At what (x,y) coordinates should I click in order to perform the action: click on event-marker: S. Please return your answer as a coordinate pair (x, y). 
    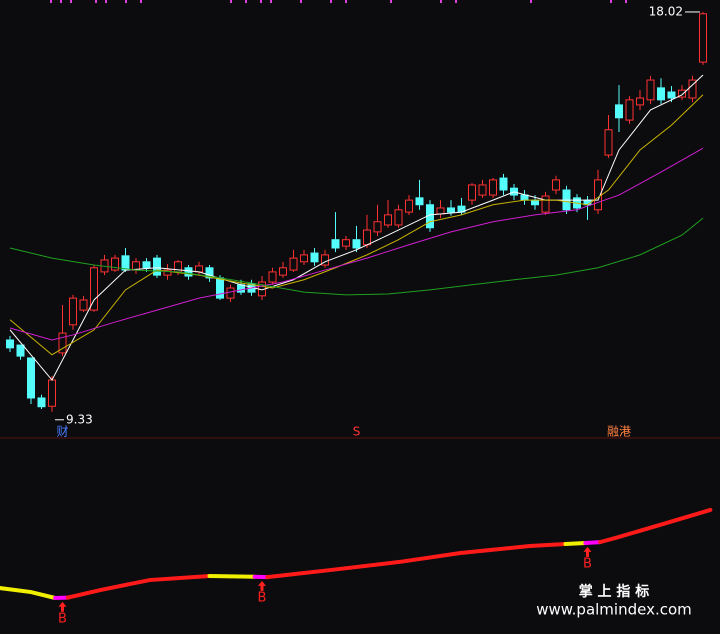
    Looking at the image, I should click on (357, 432).